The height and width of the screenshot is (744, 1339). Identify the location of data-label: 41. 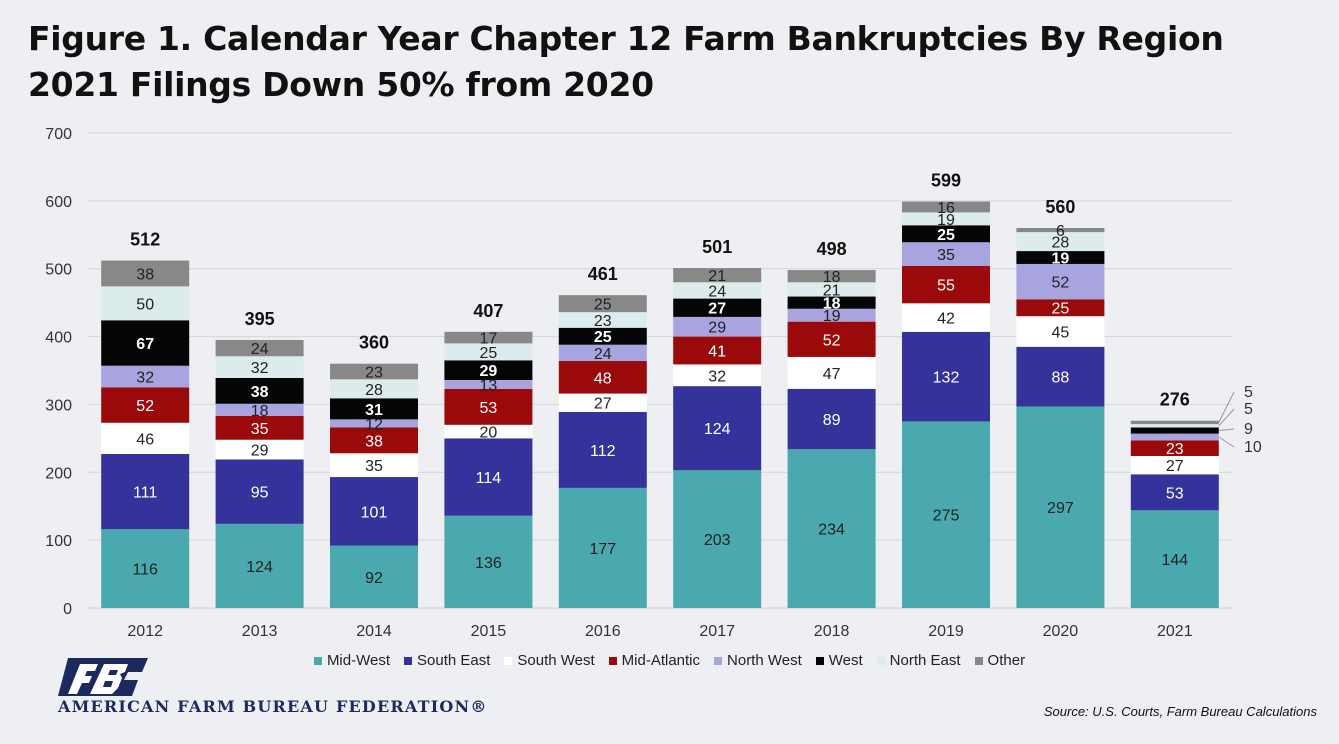
(717, 351).